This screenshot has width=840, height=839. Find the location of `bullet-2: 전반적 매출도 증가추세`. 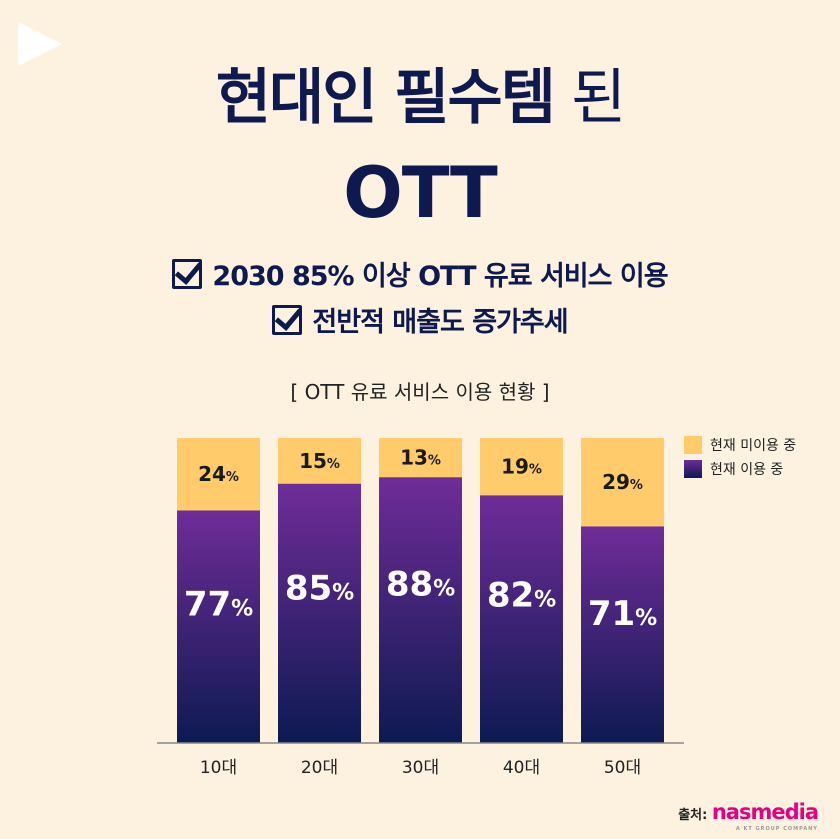

bullet-2: 전반적 매출도 증가추세 is located at coordinates (420, 323).